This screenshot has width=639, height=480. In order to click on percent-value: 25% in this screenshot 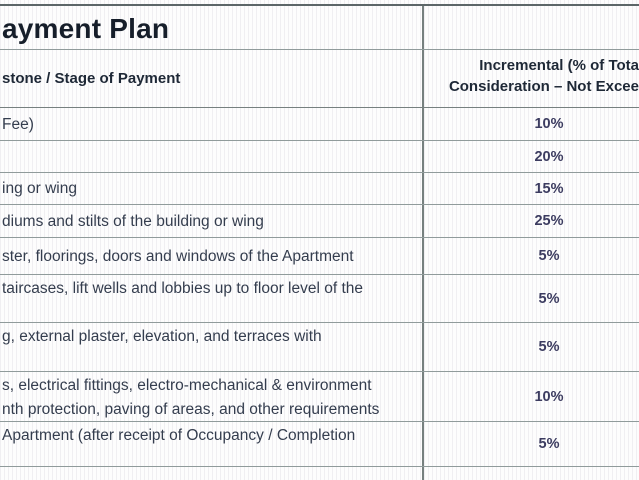, I will do `click(549, 221)`.